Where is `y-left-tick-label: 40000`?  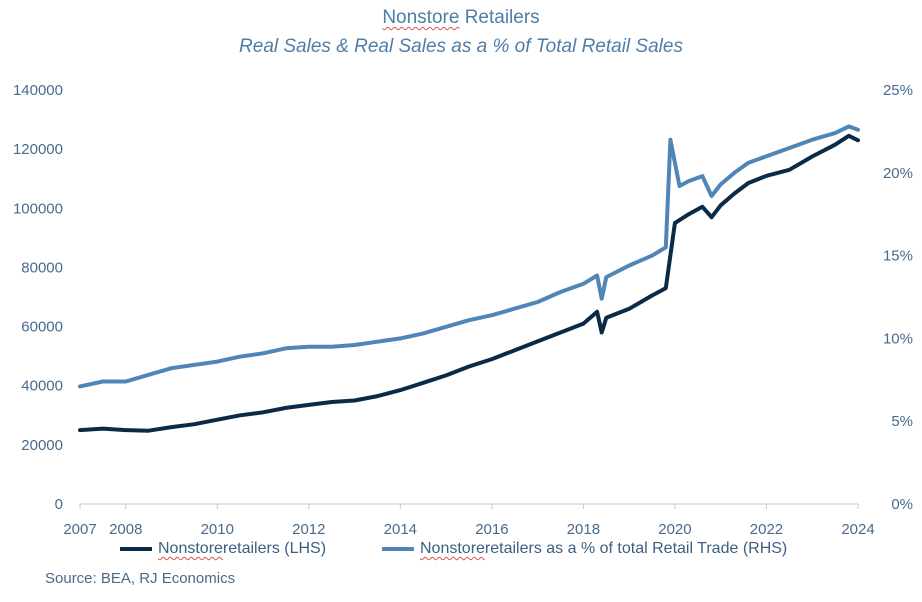 y-left-tick-label: 40000 is located at coordinates (42, 386).